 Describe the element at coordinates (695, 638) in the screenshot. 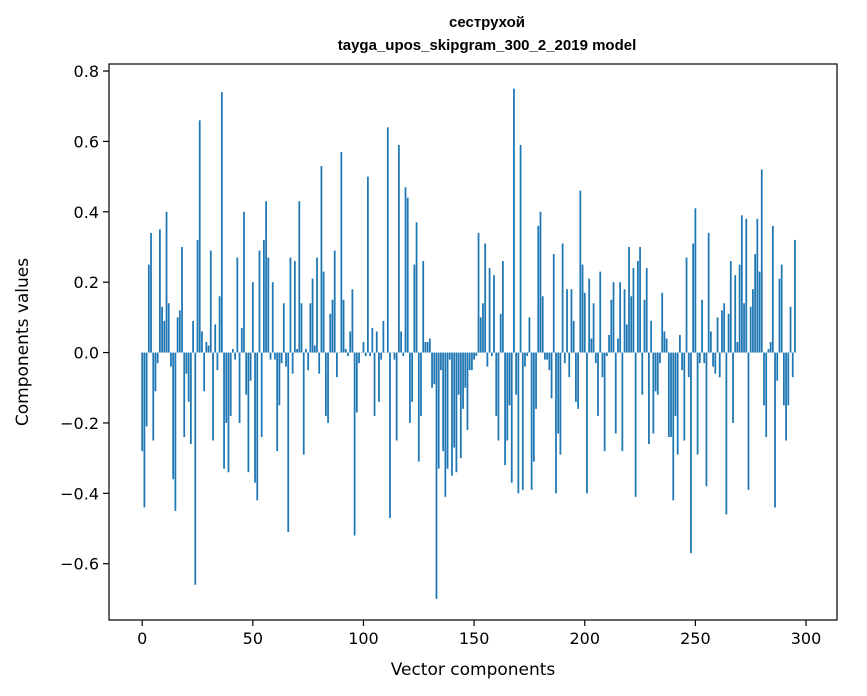

I see `x-tick-label: 250` at that location.